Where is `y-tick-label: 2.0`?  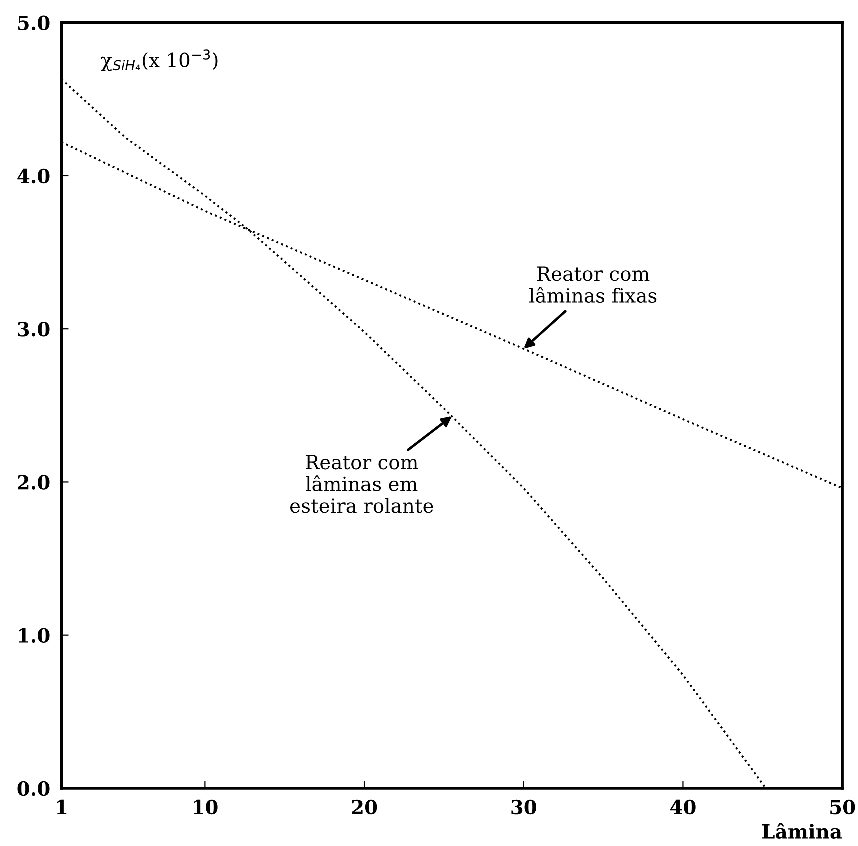 y-tick-label: 2.0 is located at coordinates (34, 482).